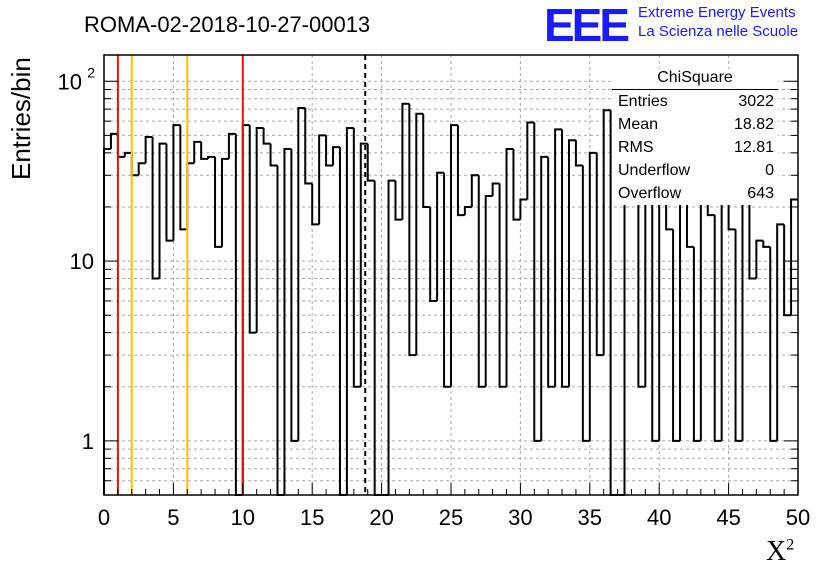  I want to click on x-tick-label: 45, so click(728, 517).